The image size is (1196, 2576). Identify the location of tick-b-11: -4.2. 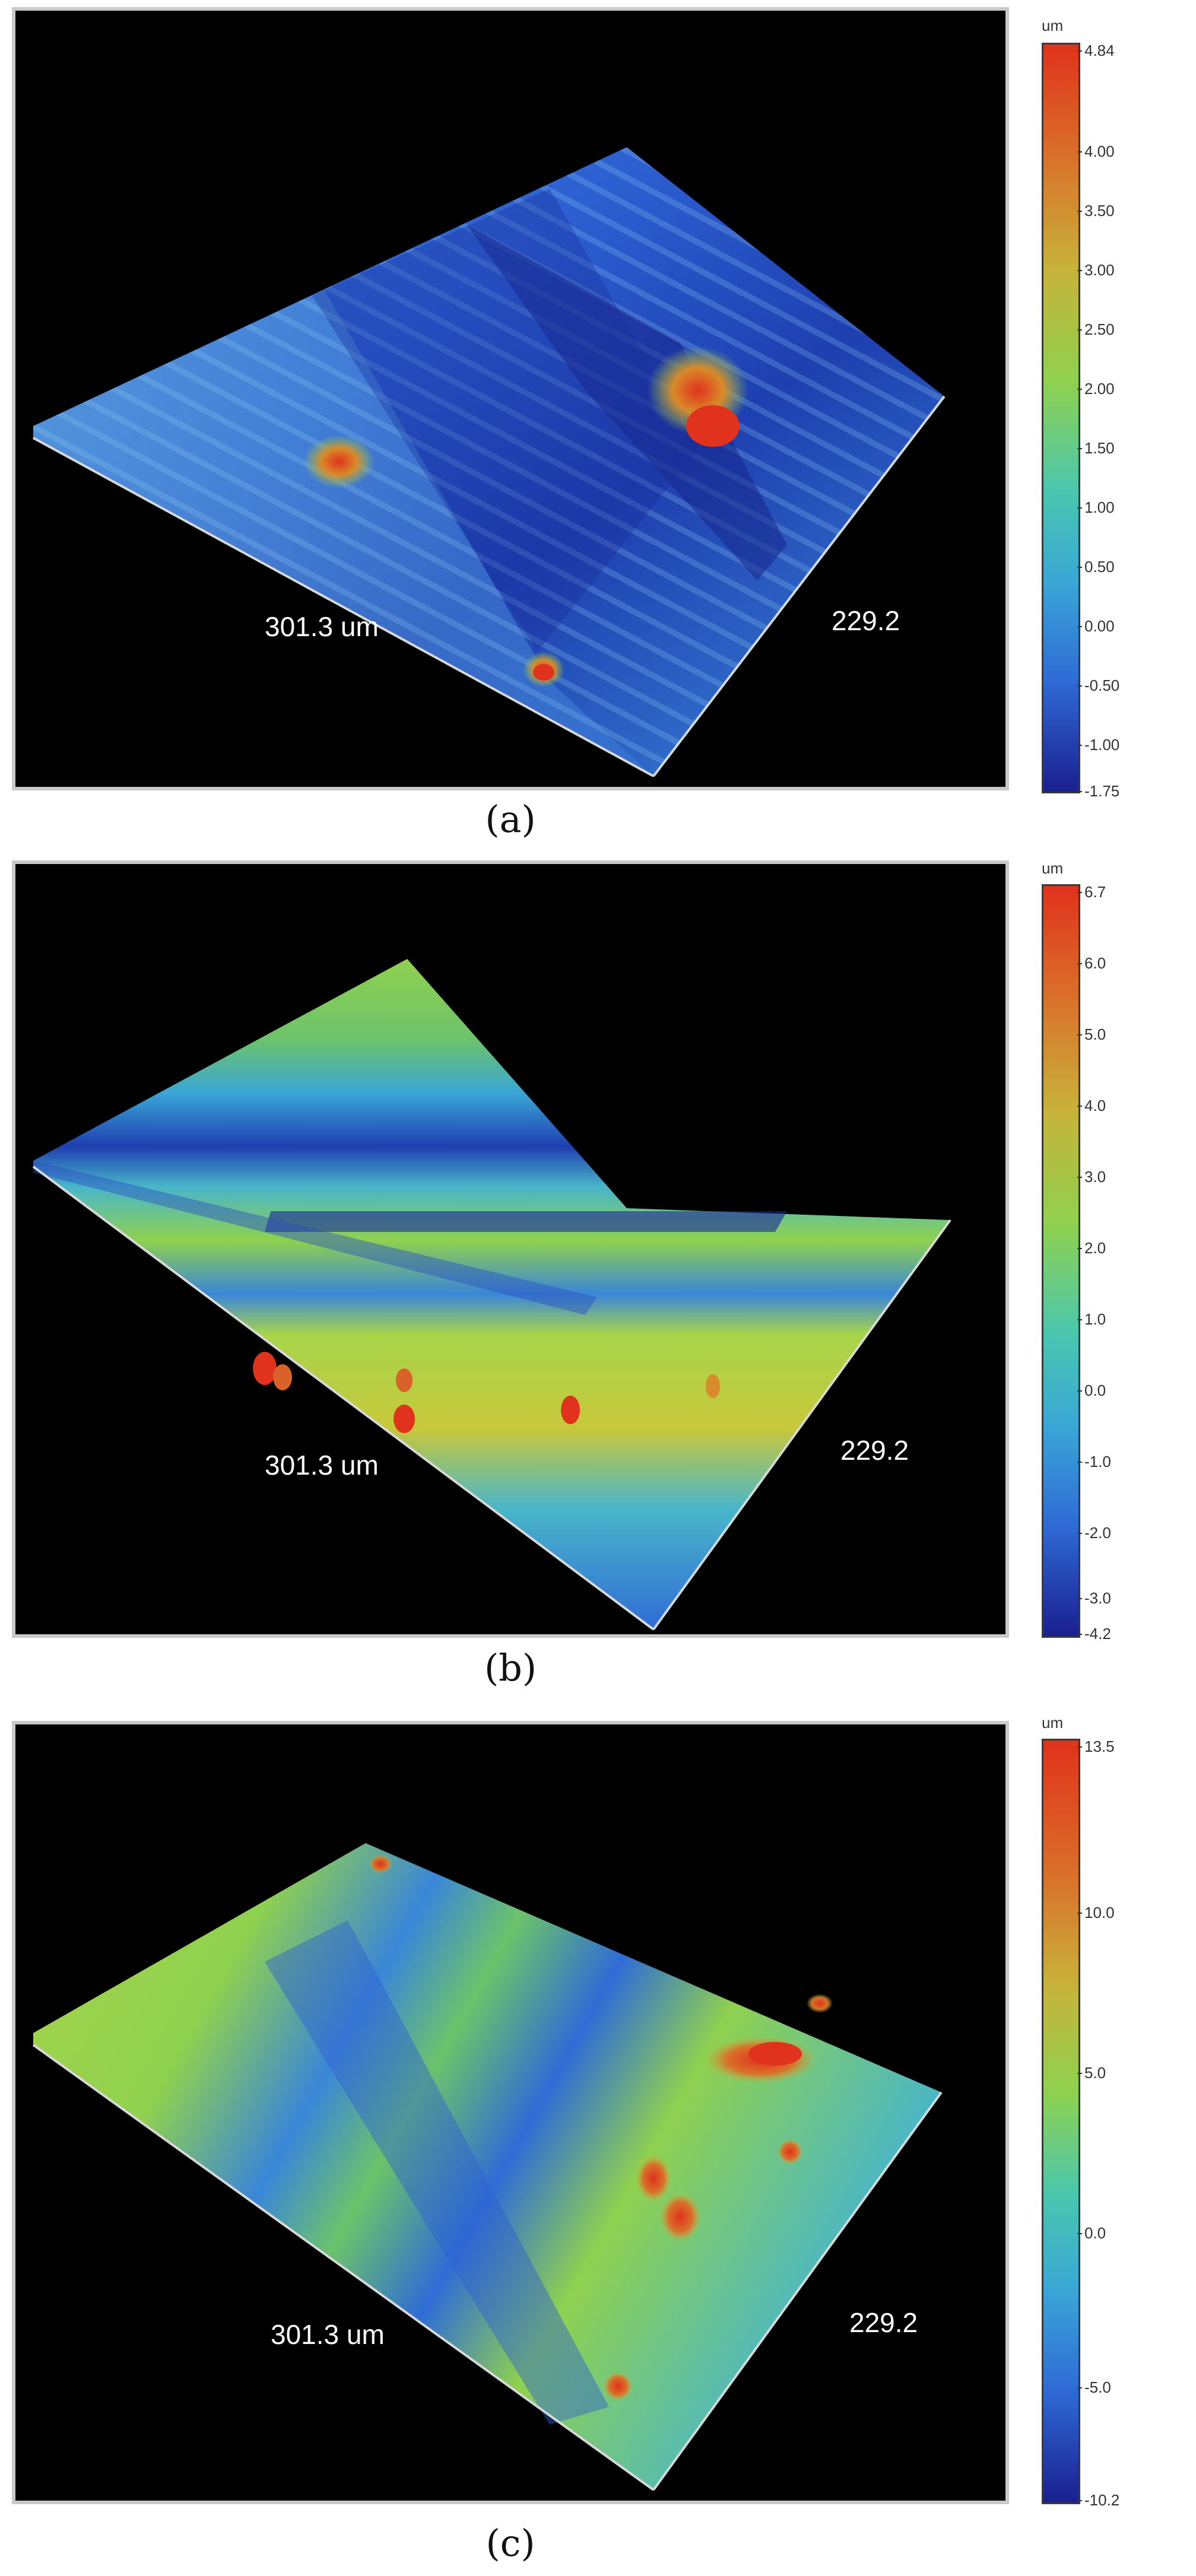
(1094, 1634).